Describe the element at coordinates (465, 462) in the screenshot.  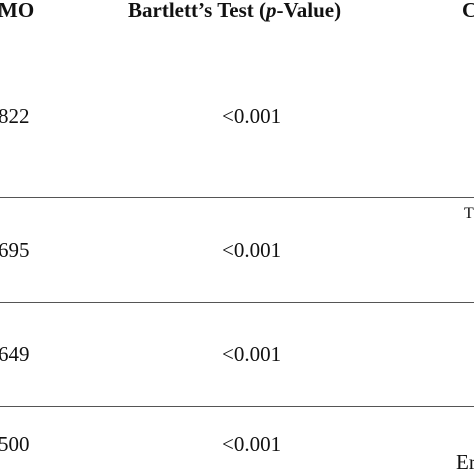
I see `cell: Er` at that location.